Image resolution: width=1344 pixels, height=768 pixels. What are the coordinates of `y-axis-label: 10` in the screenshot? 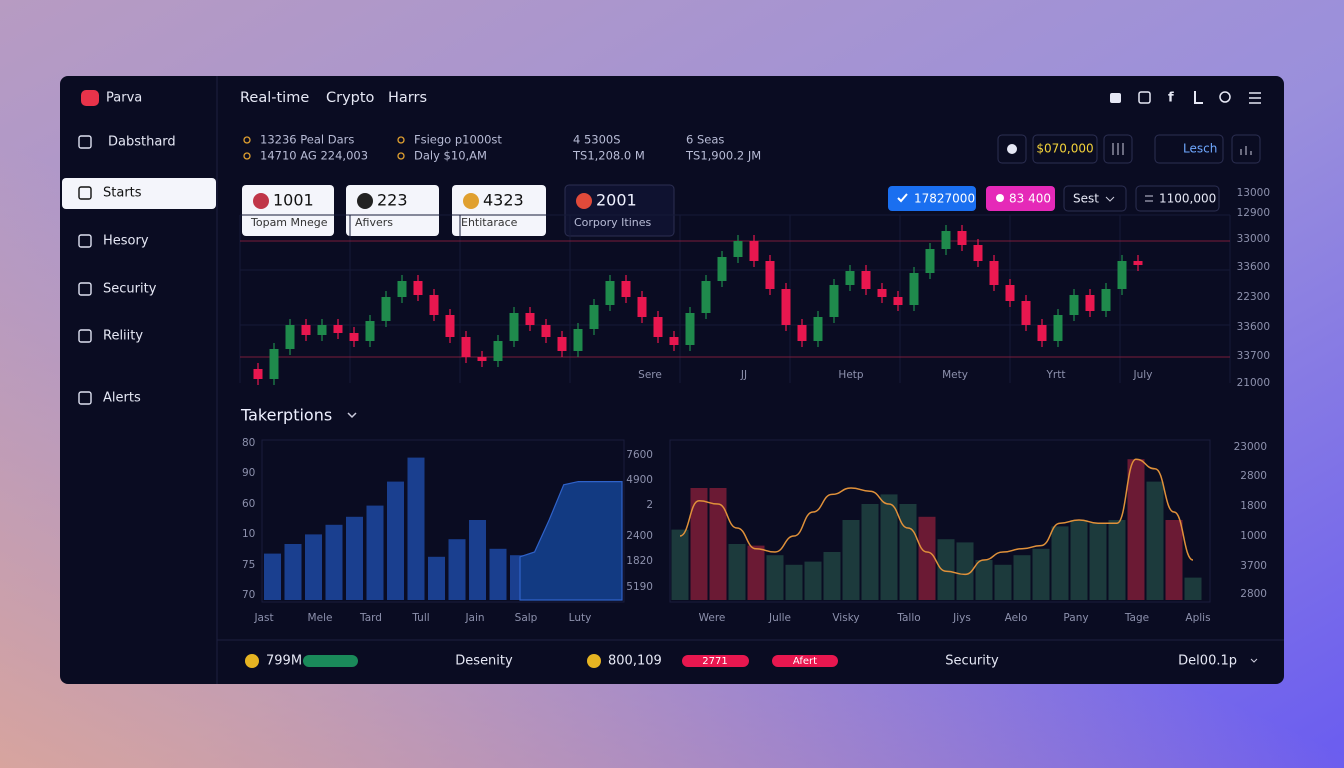 It's located at (248, 534).